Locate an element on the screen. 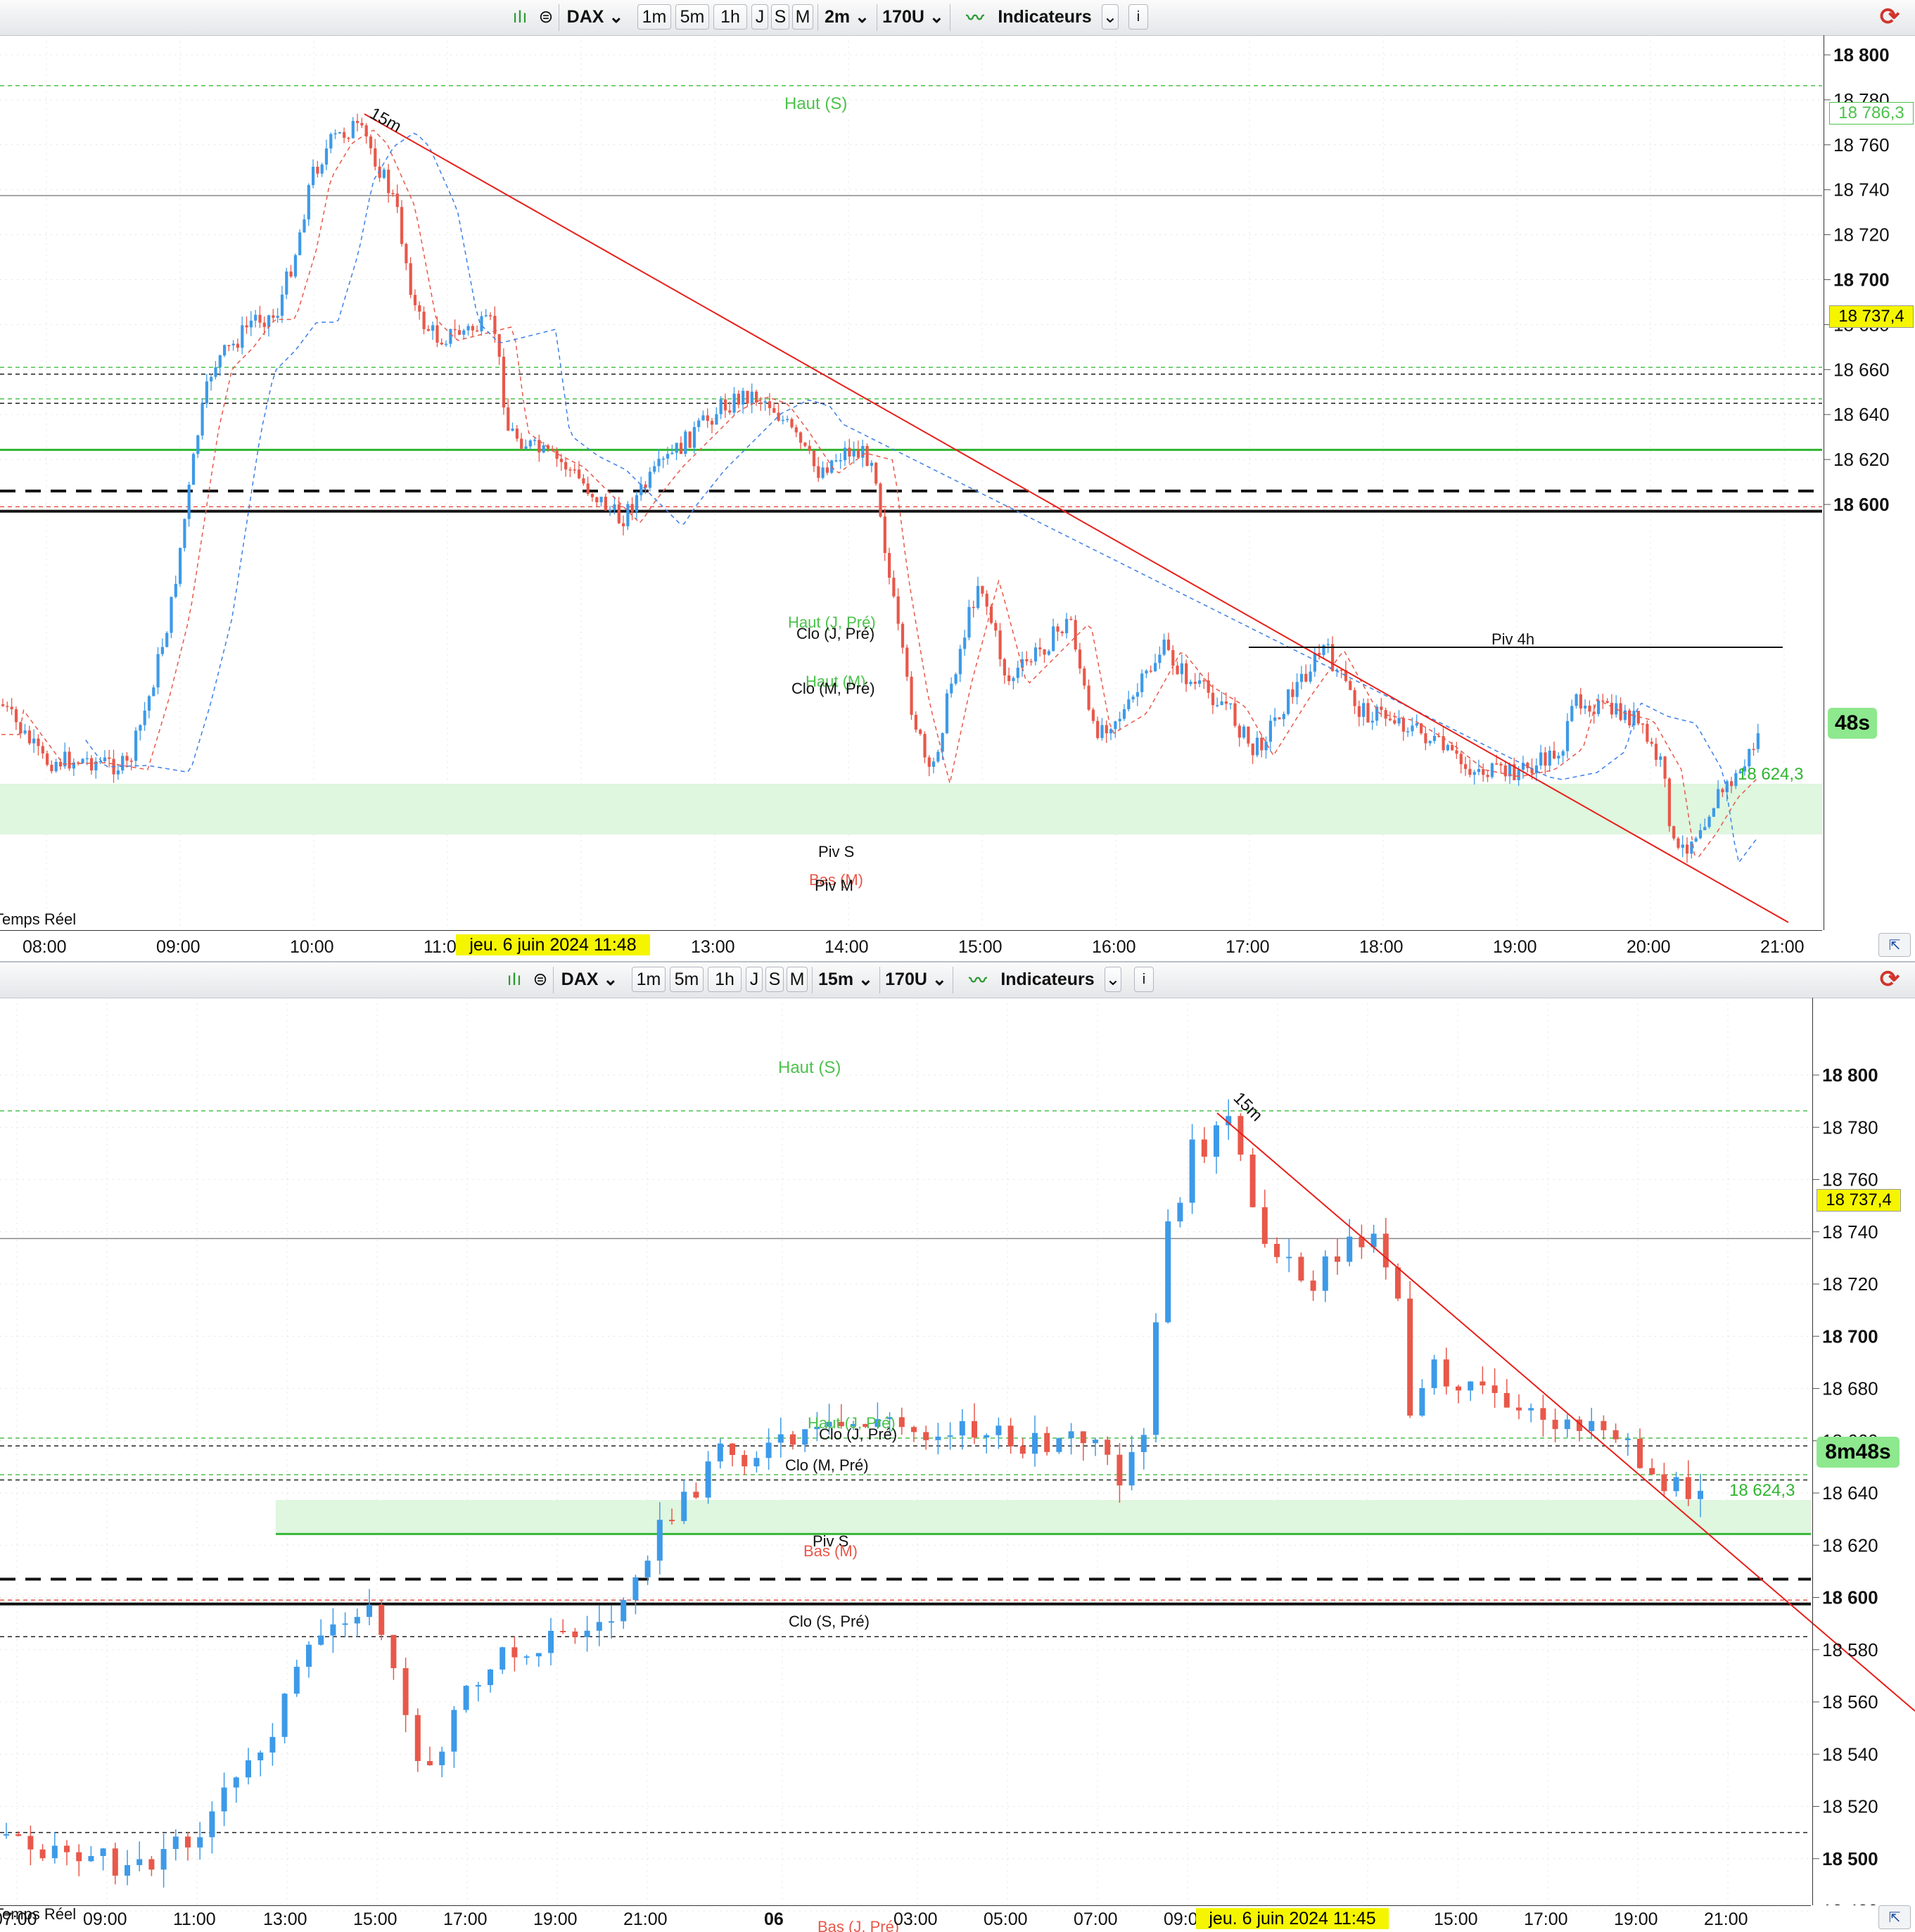  time-tick-label: 21:00 is located at coordinates (1783, 947).